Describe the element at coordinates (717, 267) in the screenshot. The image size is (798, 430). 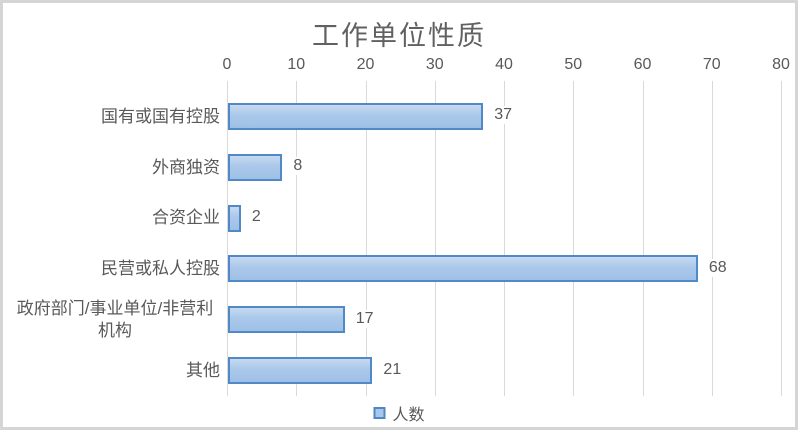
I see `value-label: 68` at that location.